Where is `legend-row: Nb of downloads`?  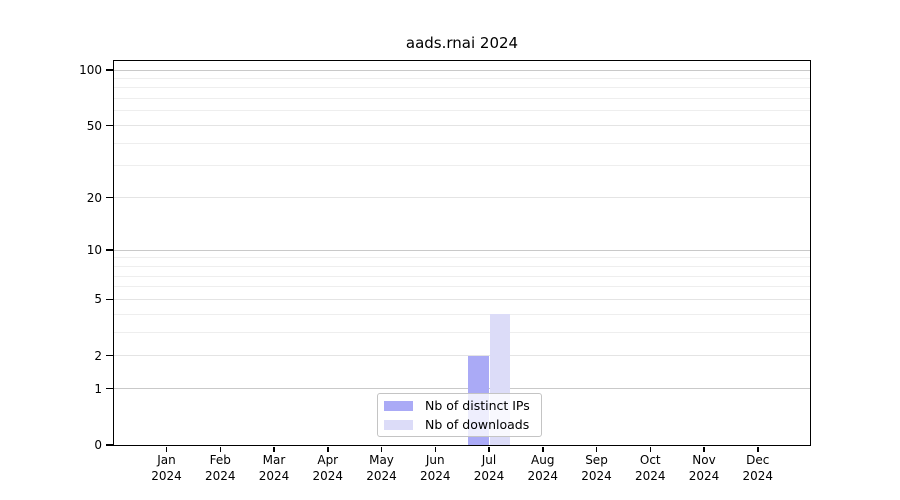
legend-row: Nb of downloads is located at coordinates (459, 424).